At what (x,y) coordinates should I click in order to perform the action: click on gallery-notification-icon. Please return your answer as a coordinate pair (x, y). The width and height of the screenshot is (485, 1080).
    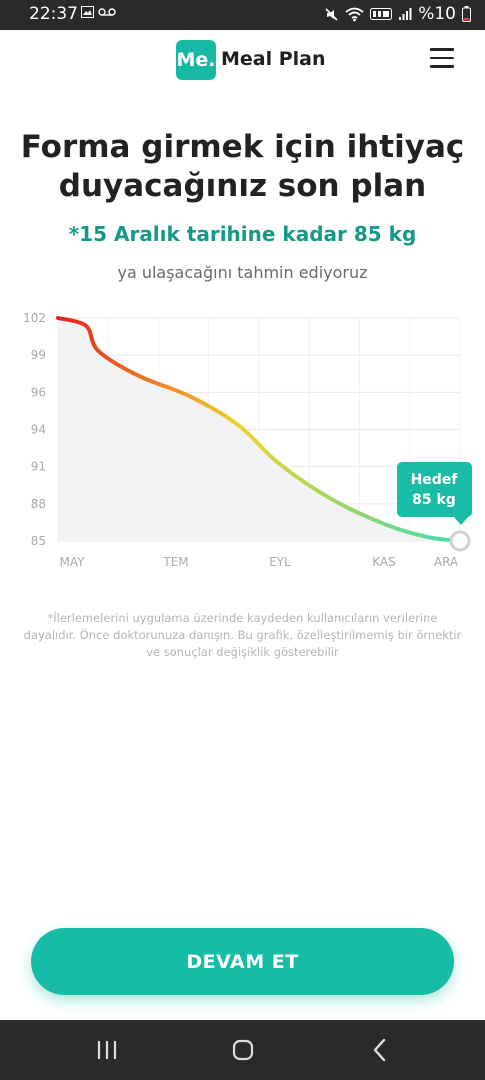
    Looking at the image, I should click on (87, 12).